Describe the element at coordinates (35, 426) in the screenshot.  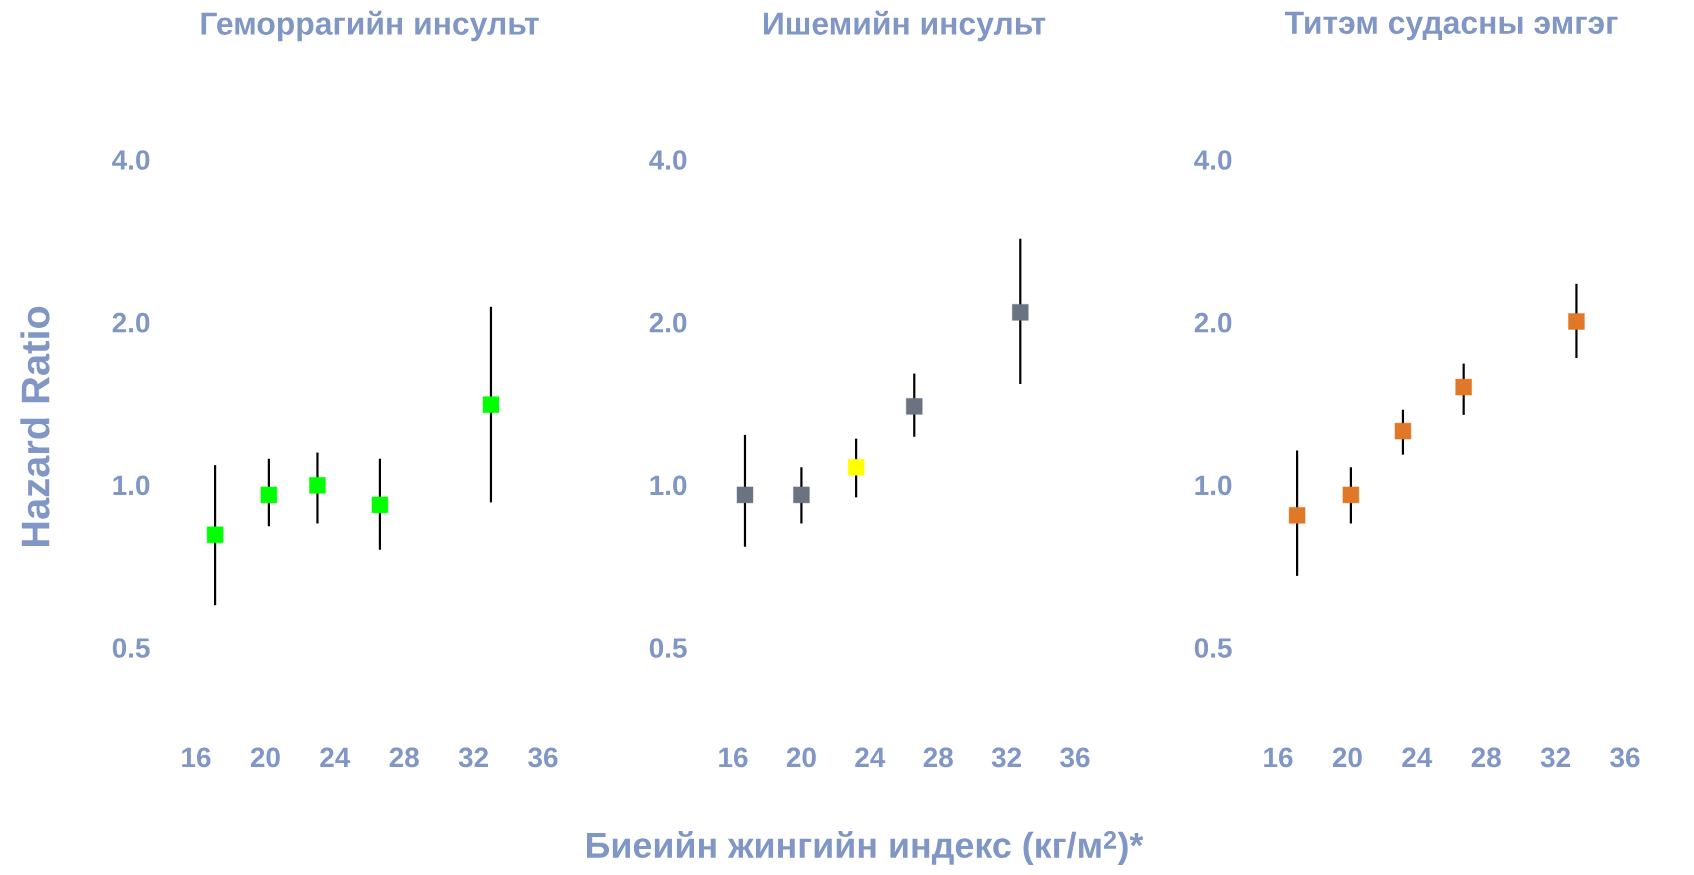
I see `y-axis-title: Hazard Ratio` at that location.